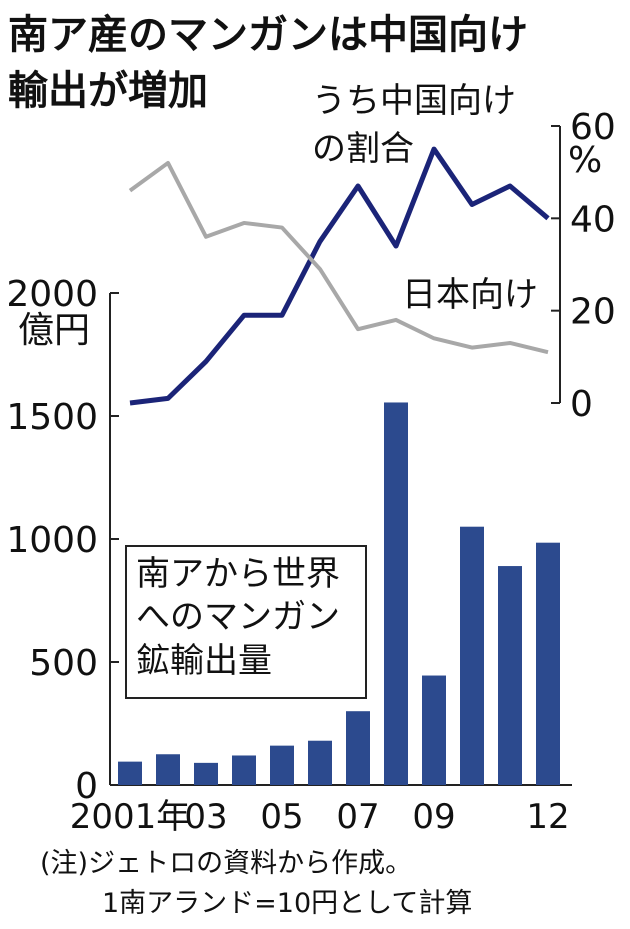  I want to click on line-y-tick-label: 20, so click(593, 312).